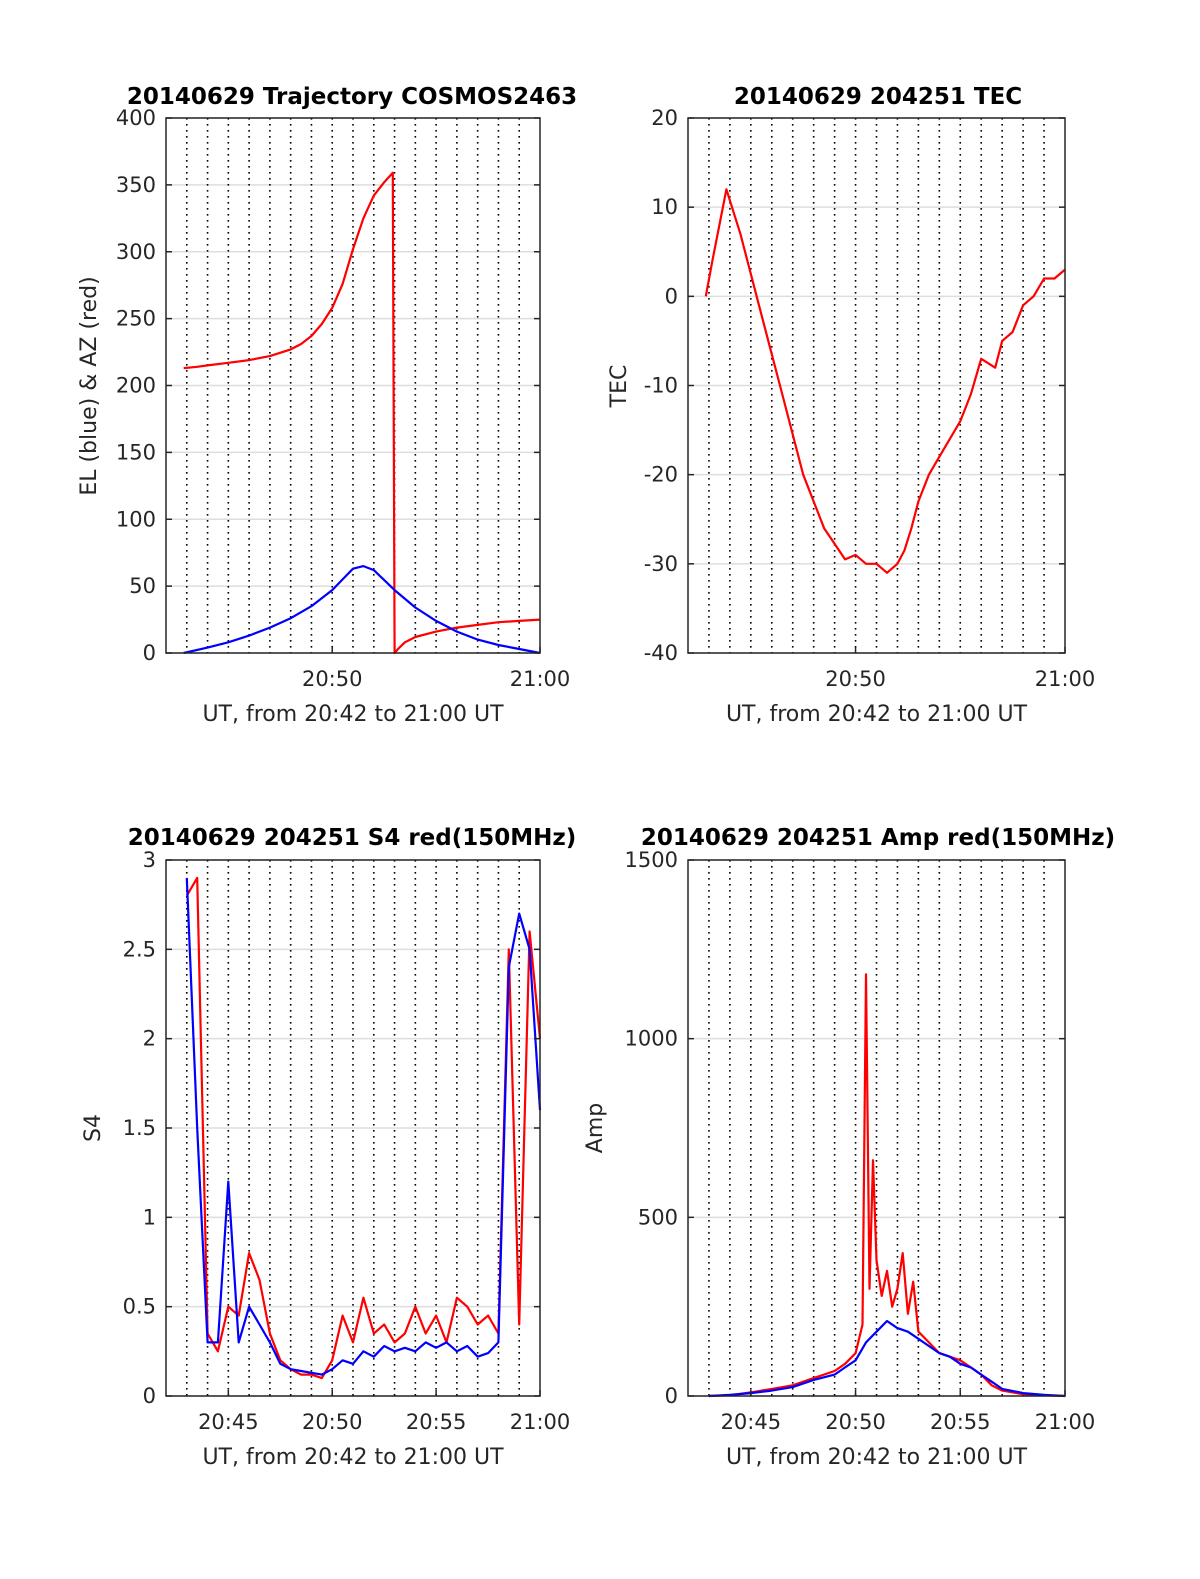 The image size is (1200, 1579). Describe the element at coordinates (136, 118) in the screenshot. I see `y-tick-label: 400` at that location.